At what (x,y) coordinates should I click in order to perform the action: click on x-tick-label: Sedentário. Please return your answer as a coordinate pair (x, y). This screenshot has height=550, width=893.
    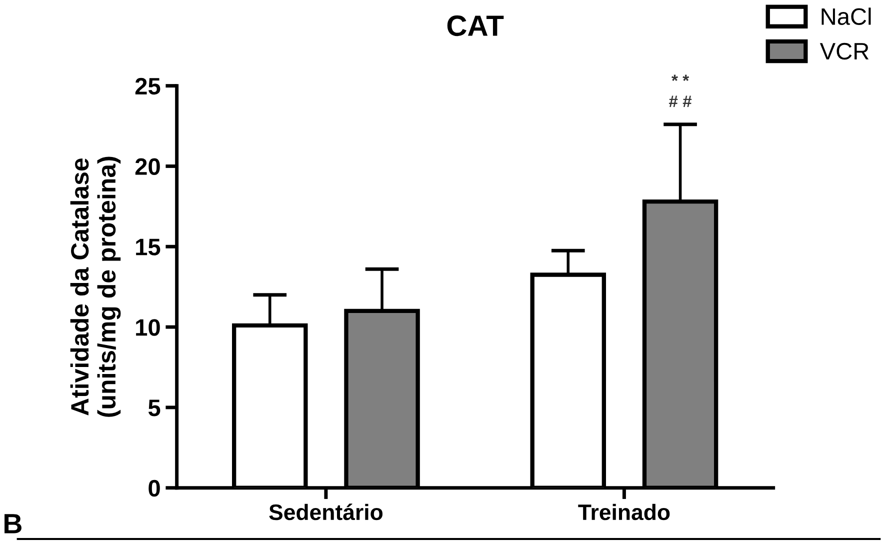
    Looking at the image, I should click on (325, 512).